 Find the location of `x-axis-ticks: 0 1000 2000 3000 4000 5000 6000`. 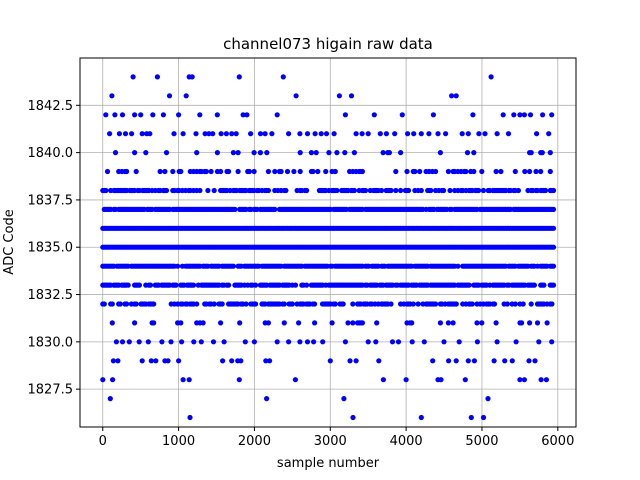

x-axis-ticks: 0 1000 2000 3000 4000 5000 6000 is located at coordinates (336, 438).